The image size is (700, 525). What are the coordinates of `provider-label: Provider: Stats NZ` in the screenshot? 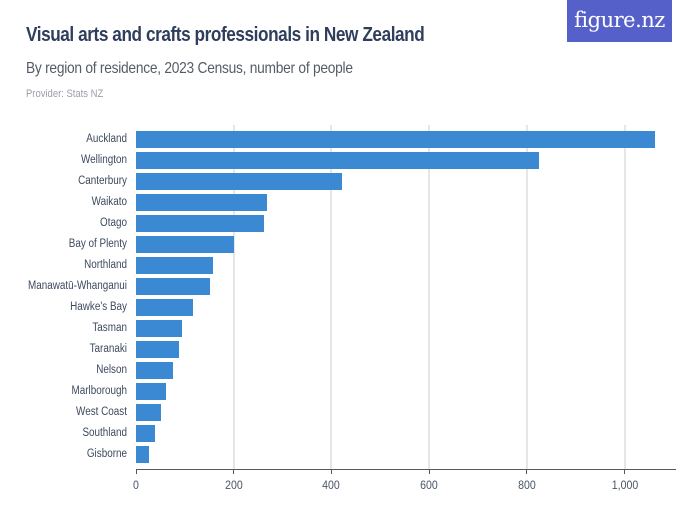 It's located at (65, 94).